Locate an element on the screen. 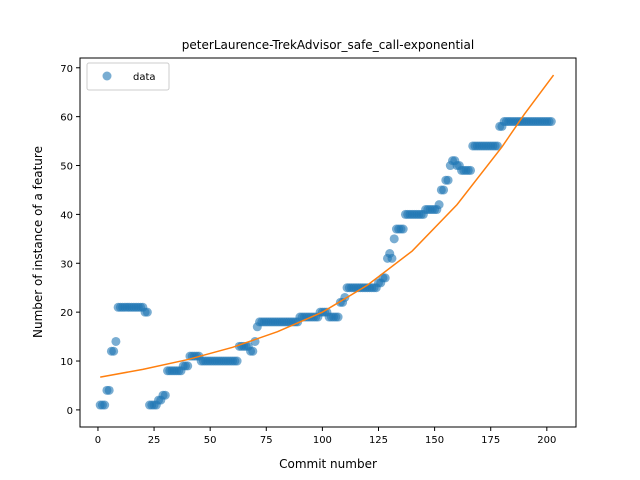 This screenshot has width=640, height=480. y-tick-label: 10 is located at coordinates (66, 362).